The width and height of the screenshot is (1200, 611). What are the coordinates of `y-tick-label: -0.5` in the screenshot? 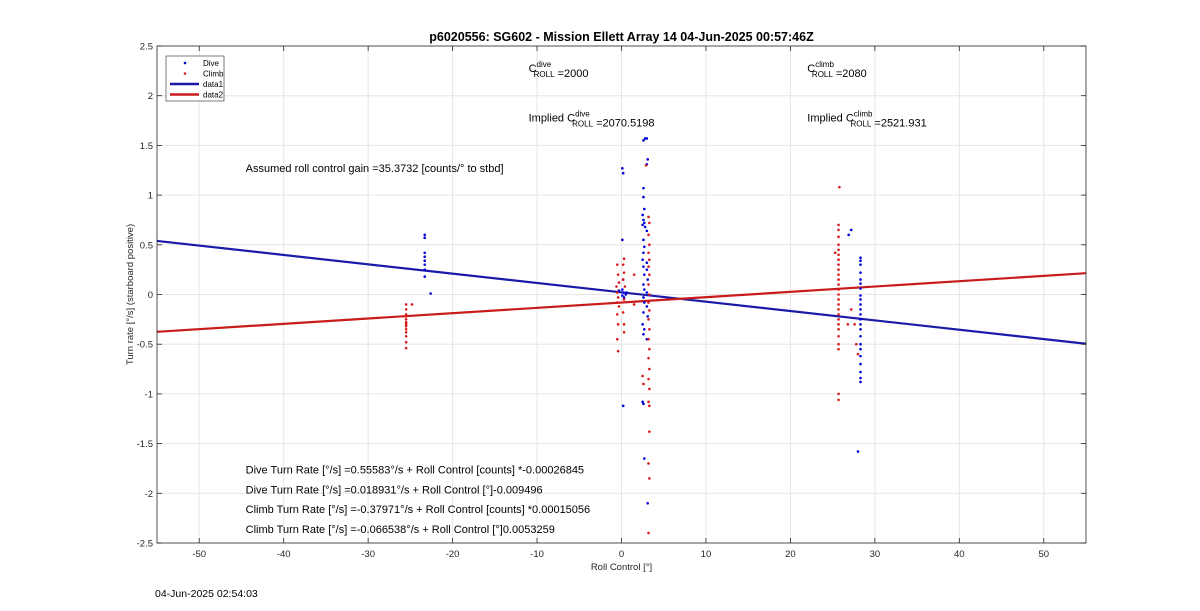 It's located at (145, 345).